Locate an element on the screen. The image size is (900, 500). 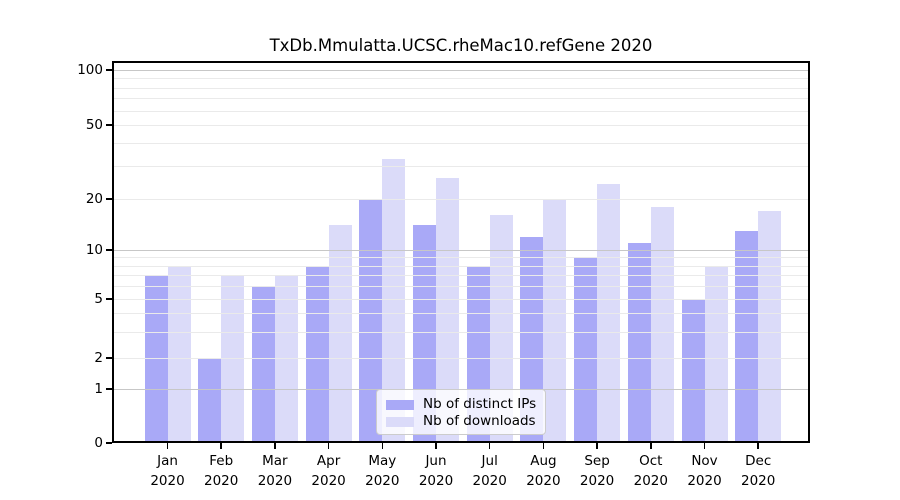
x-tick-mar is located at coordinates (275, 446).